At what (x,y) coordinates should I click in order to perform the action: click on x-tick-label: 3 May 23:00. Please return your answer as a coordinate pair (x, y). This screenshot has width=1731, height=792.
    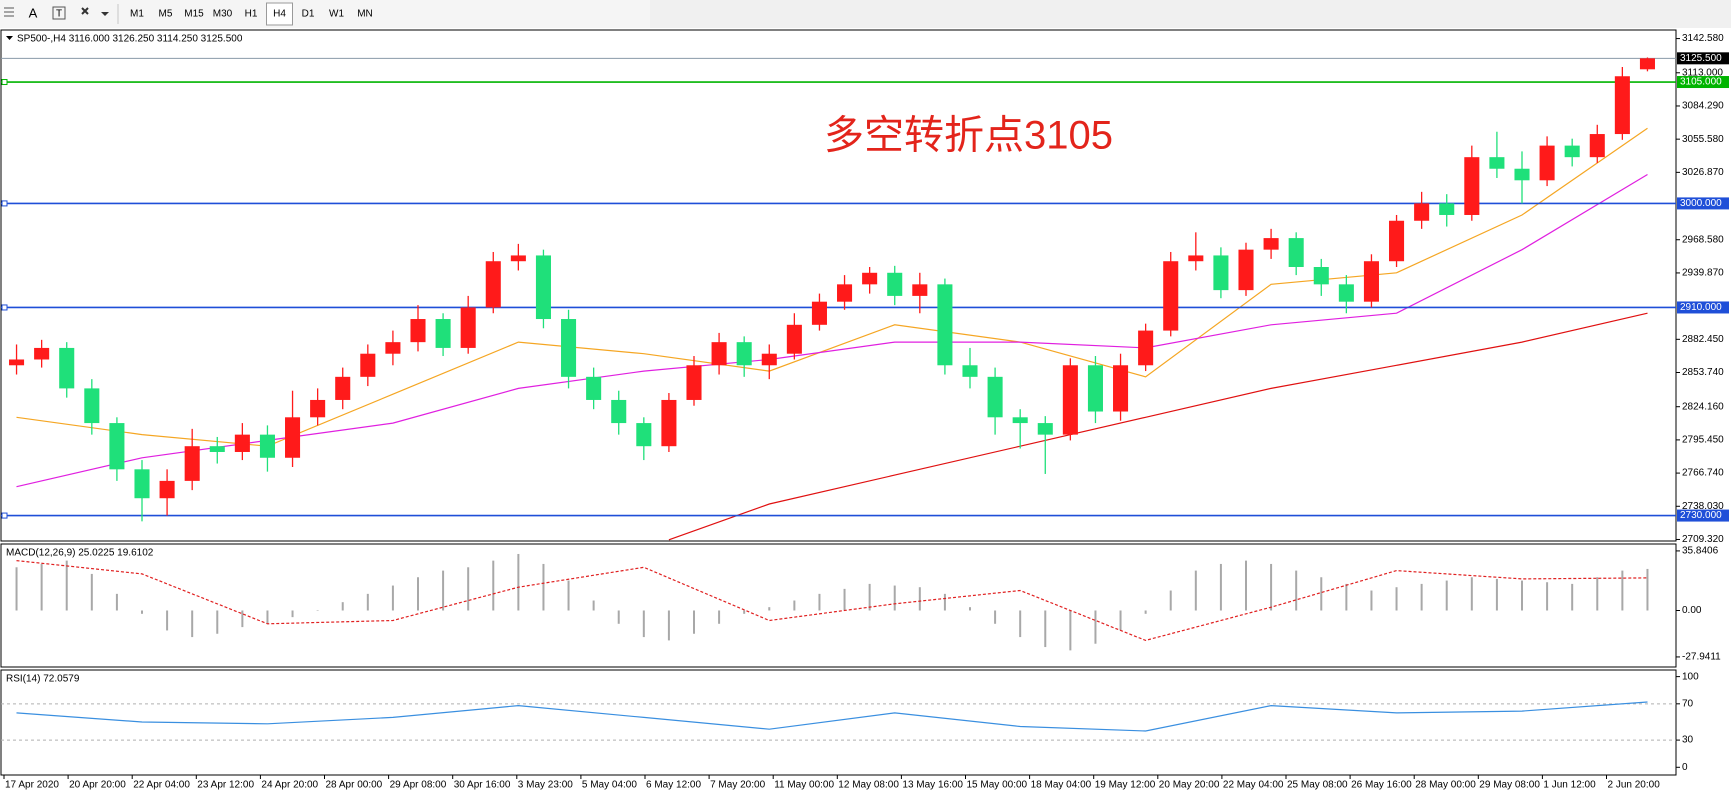
    Looking at the image, I should click on (545, 785).